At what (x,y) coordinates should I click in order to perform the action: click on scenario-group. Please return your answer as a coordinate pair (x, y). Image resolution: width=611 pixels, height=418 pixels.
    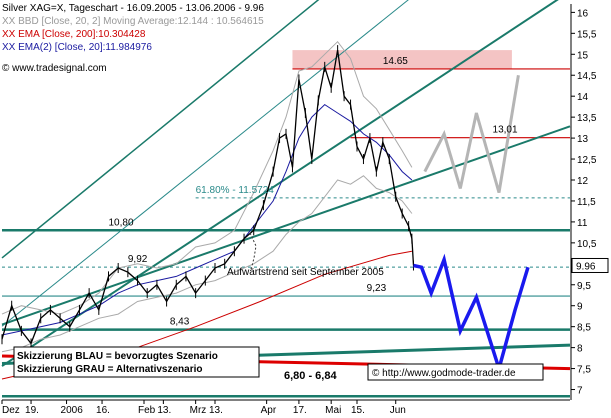
    Looking at the image, I should click on (471, 224).